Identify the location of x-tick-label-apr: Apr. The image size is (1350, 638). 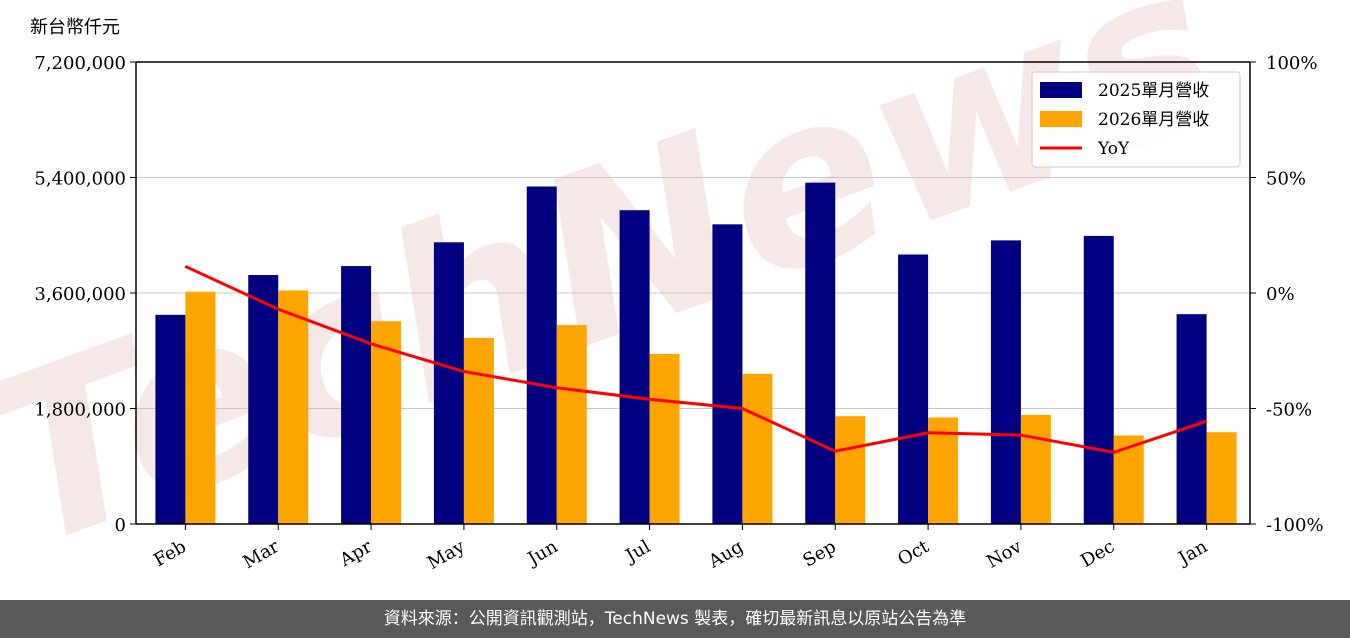
(356, 553).